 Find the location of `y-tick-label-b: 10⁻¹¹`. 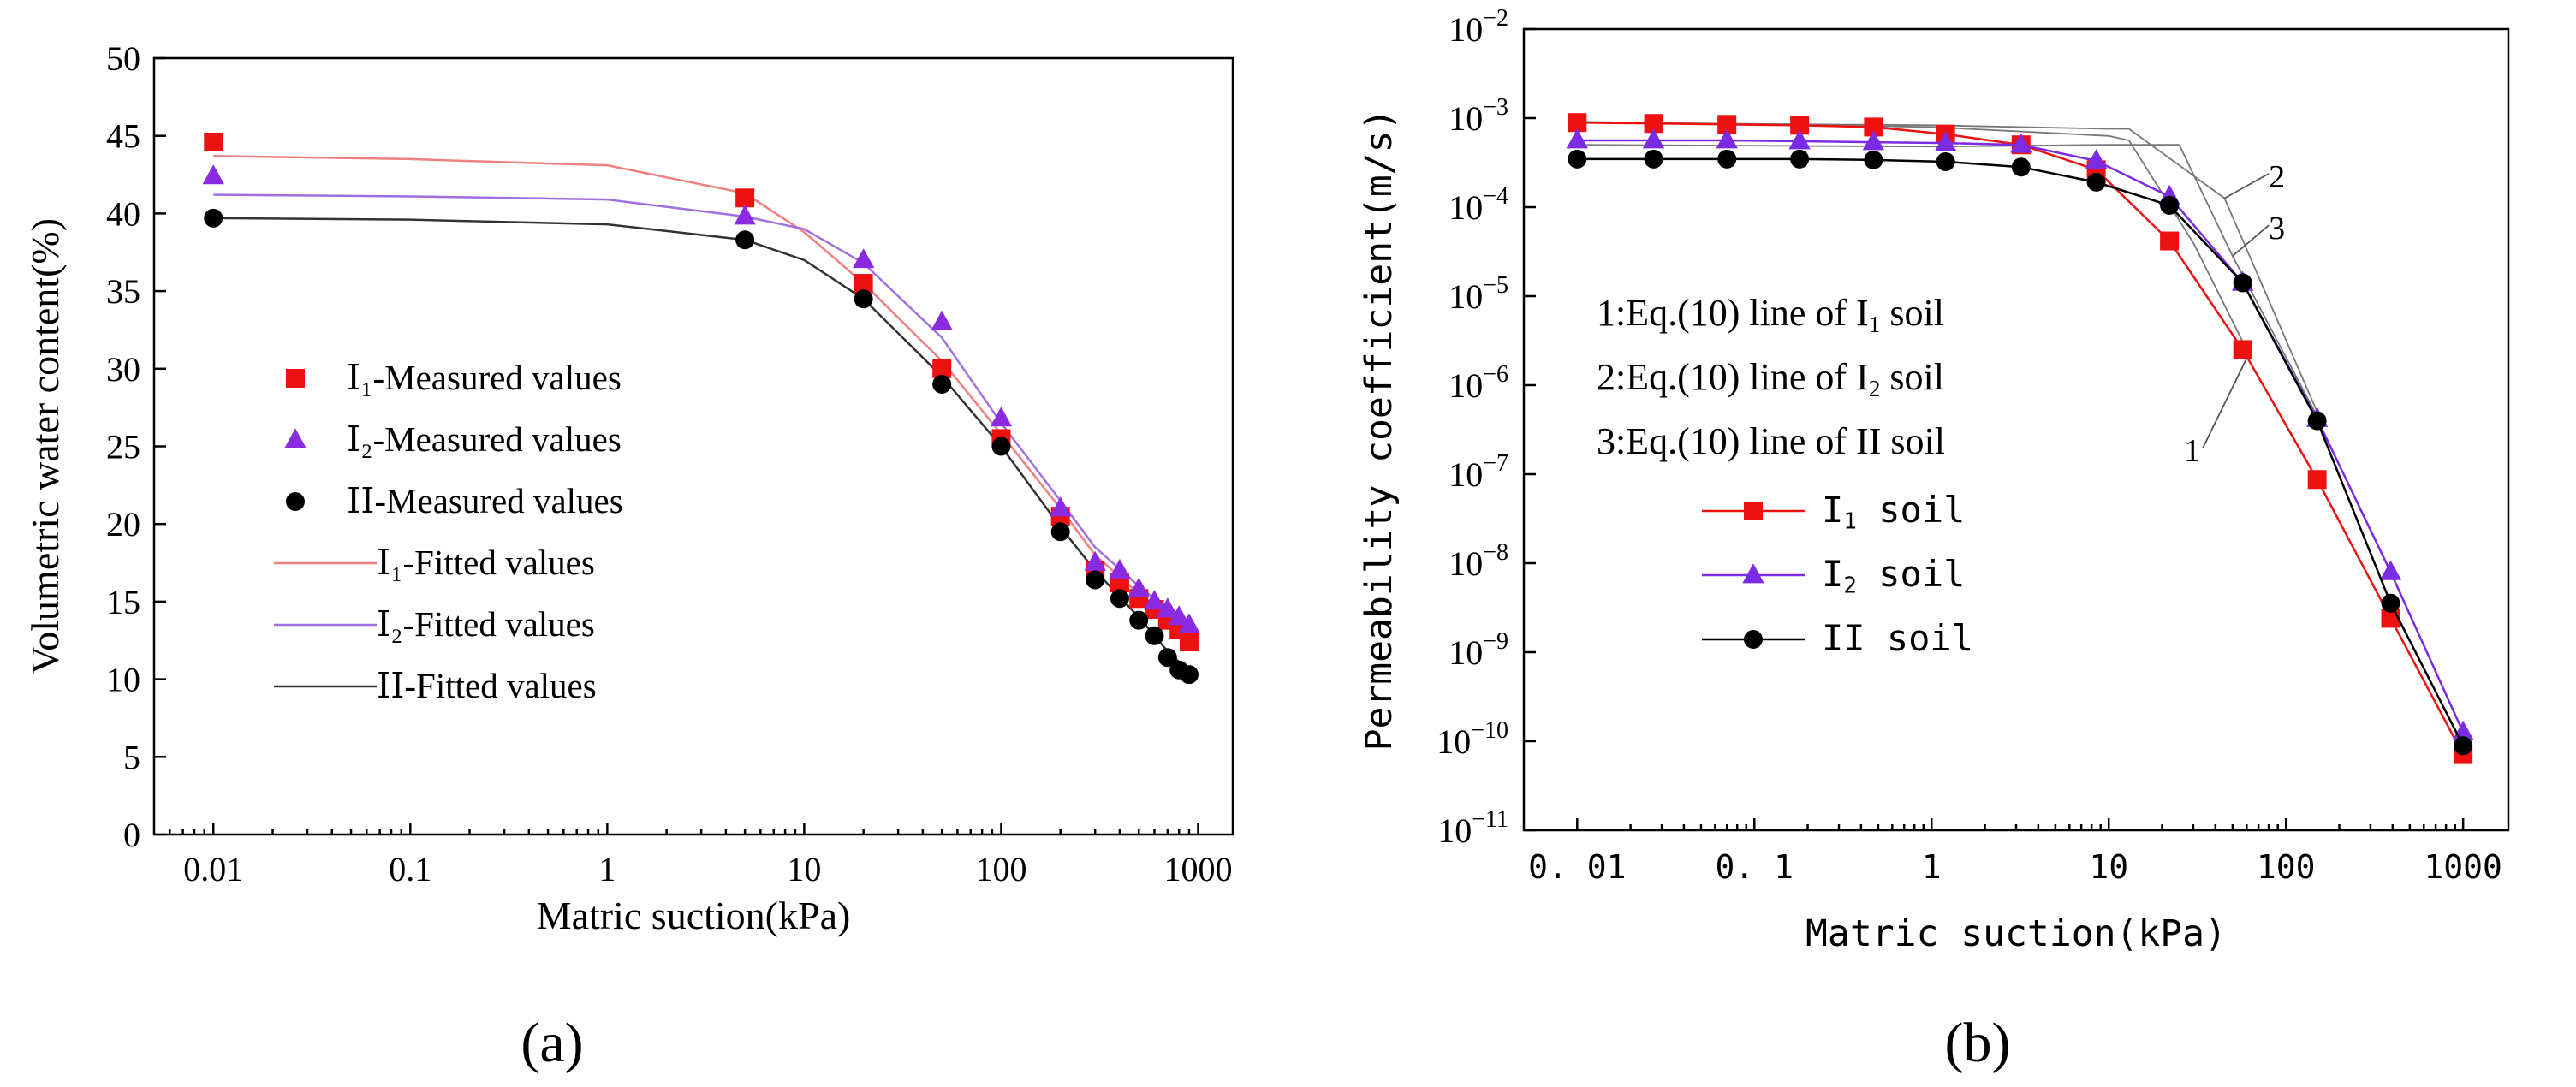

y-tick-label-b: 10⁻¹¹ is located at coordinates (1472, 828).